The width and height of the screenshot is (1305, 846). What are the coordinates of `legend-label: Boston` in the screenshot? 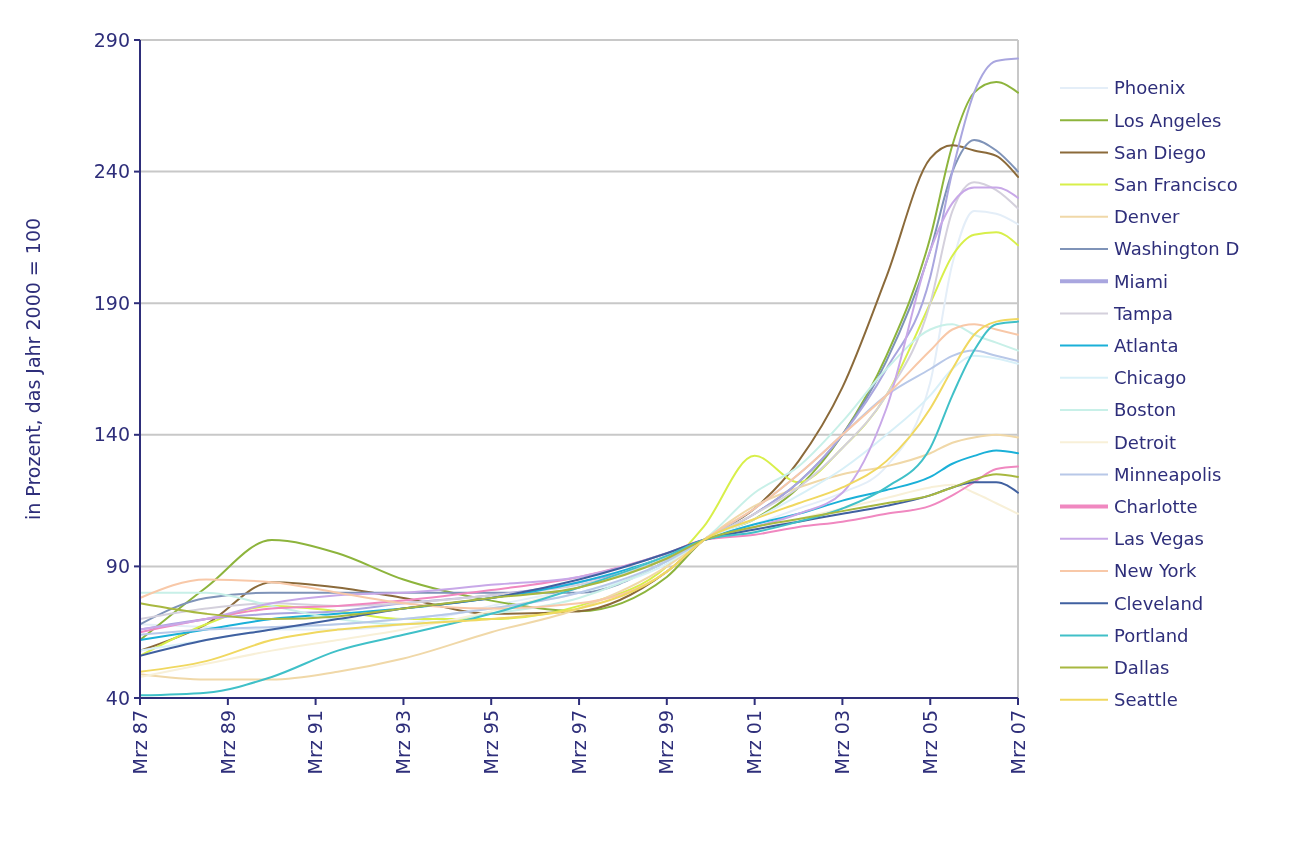 It's located at (1145, 410).